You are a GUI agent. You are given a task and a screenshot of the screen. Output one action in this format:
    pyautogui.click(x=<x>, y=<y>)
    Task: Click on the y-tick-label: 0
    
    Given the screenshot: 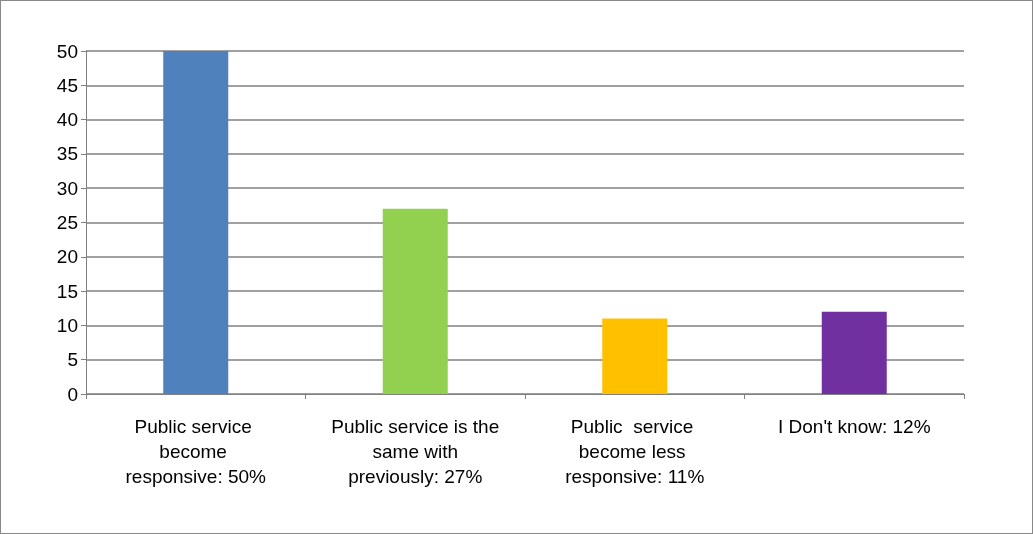 What is the action you would take?
    pyautogui.click(x=72, y=394)
    